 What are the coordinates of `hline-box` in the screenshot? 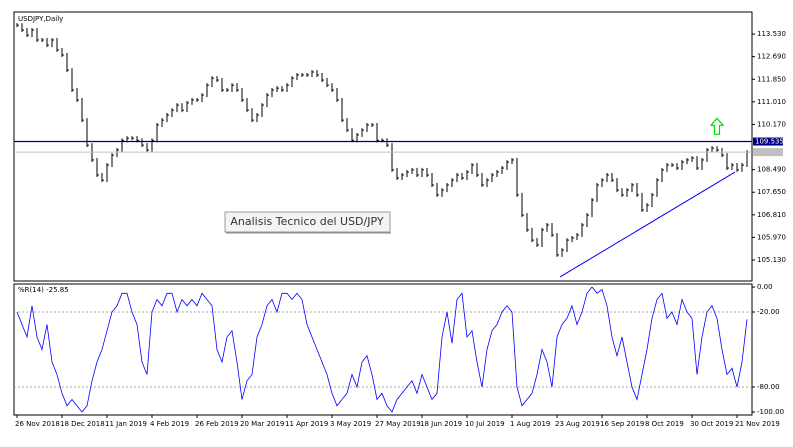 It's located at (768, 141).